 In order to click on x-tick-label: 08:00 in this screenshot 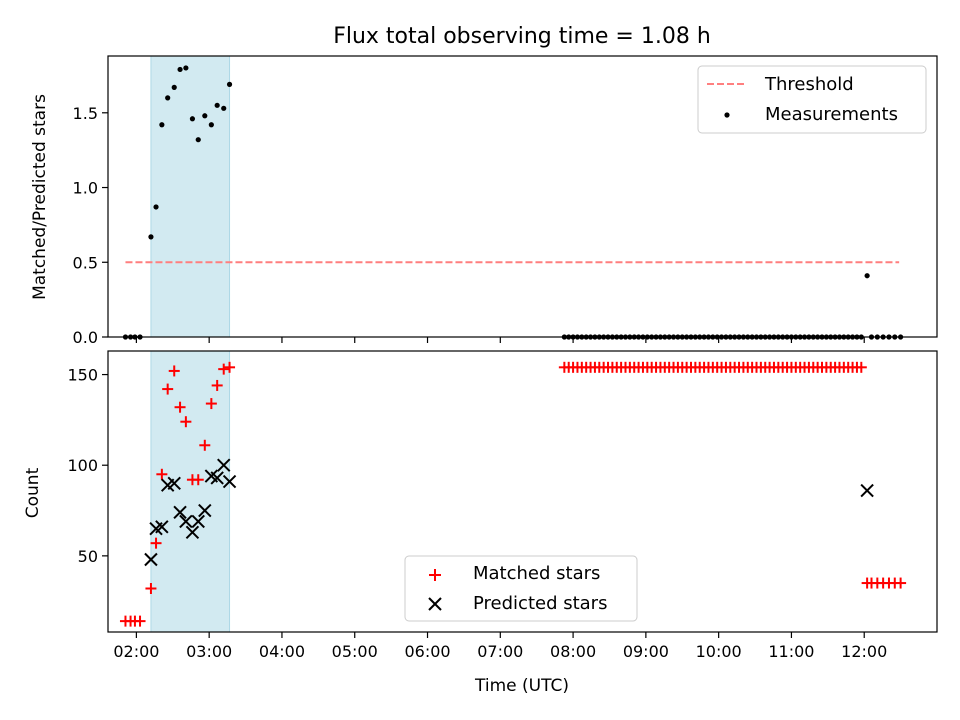, I will do `click(573, 651)`.